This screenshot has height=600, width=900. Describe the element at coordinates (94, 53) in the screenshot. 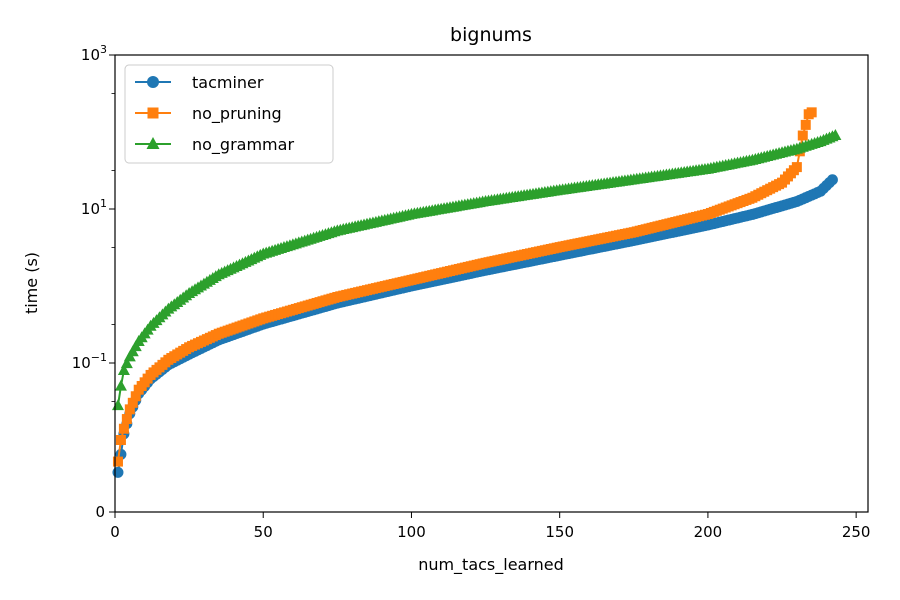

I see `y-tick-label: 10³` at that location.